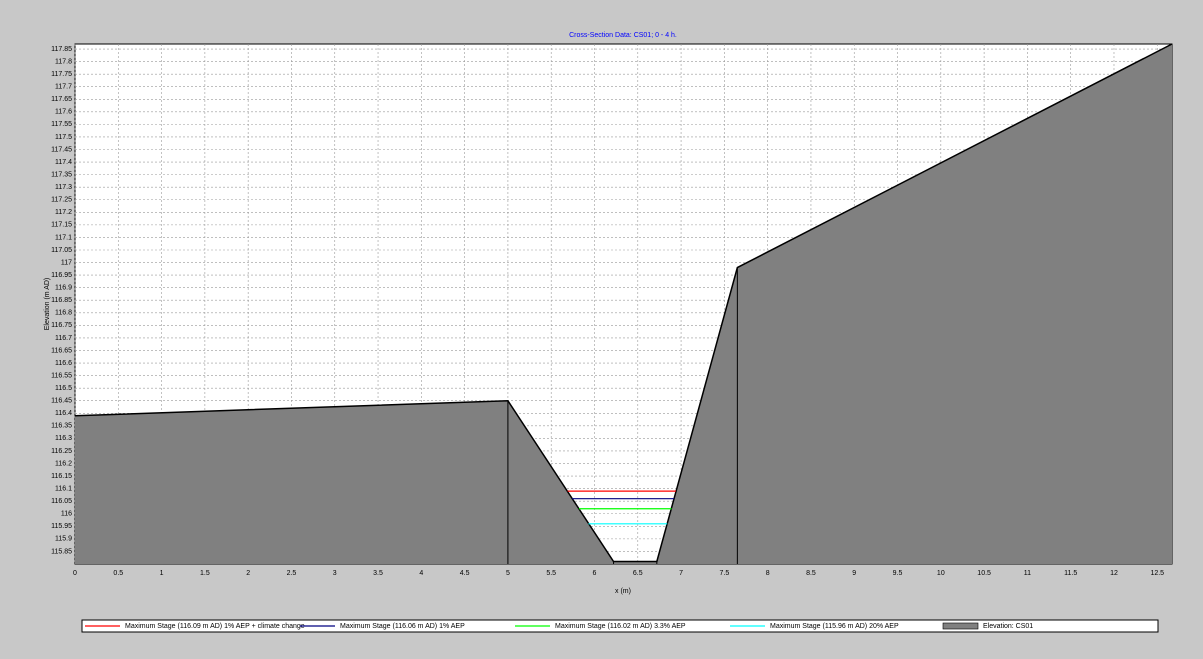 This screenshot has width=1203, height=659. Describe the element at coordinates (941, 573) in the screenshot. I see `x-tick-label: 10` at that location.